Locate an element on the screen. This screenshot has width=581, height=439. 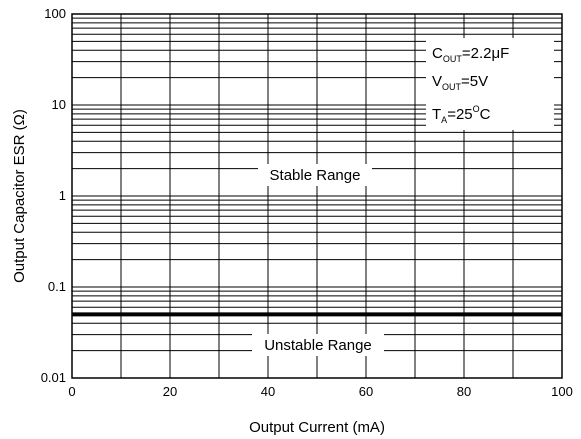
vout-label: VOUT=5V is located at coordinates (460, 82).